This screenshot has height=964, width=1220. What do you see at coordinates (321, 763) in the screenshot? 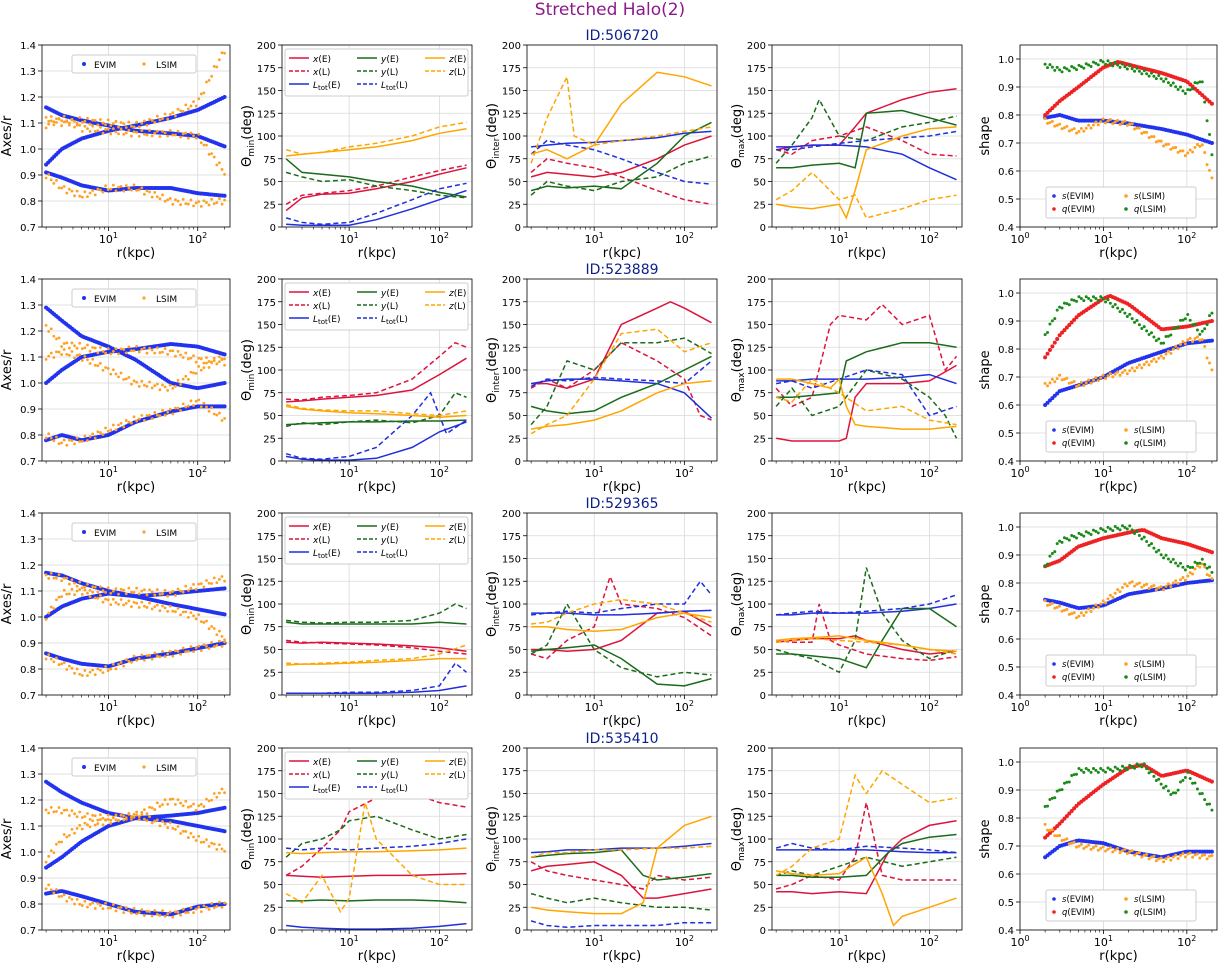
I see `legend-label: x(E)` at bounding box center [321, 763].